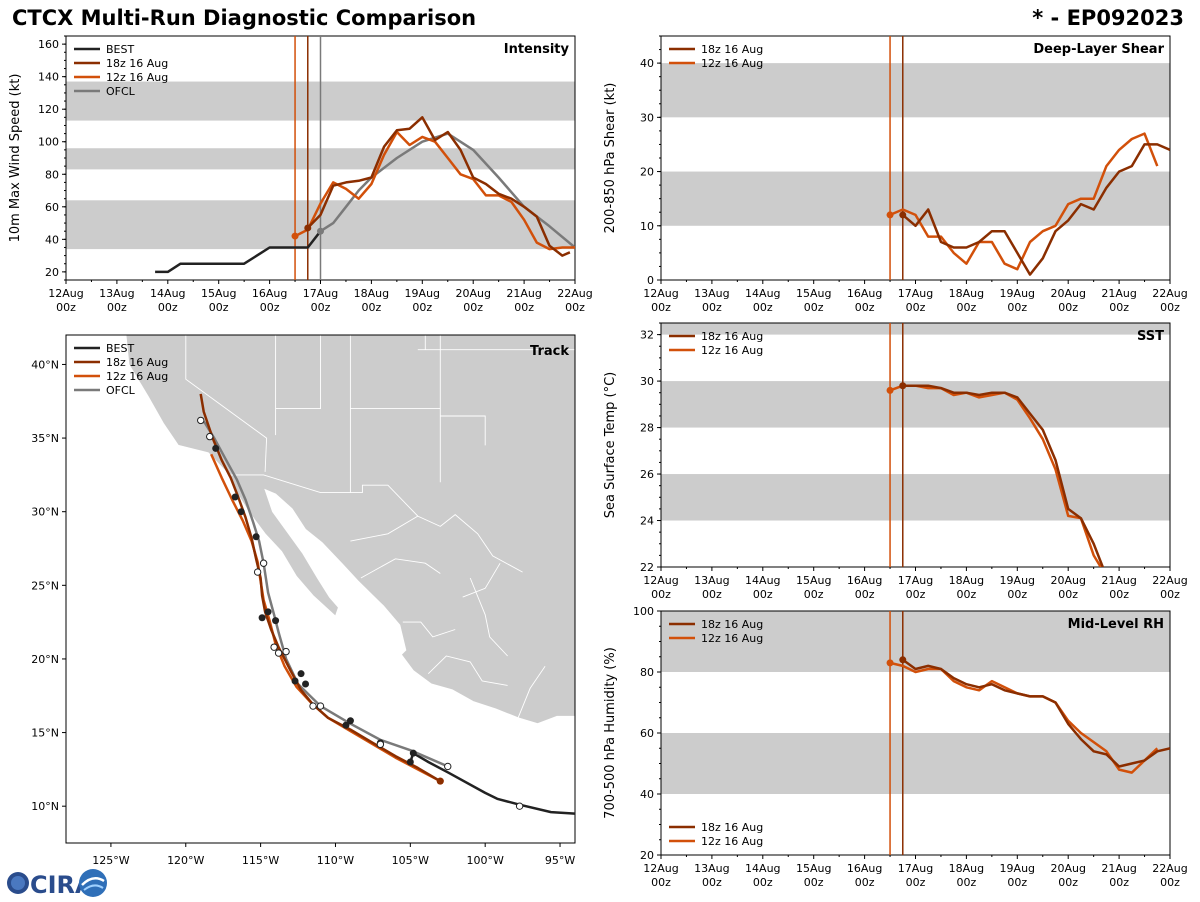  What do you see at coordinates (1098, 49) in the screenshot?
I see `panel-title: Deep-Layer Shear` at bounding box center [1098, 49].